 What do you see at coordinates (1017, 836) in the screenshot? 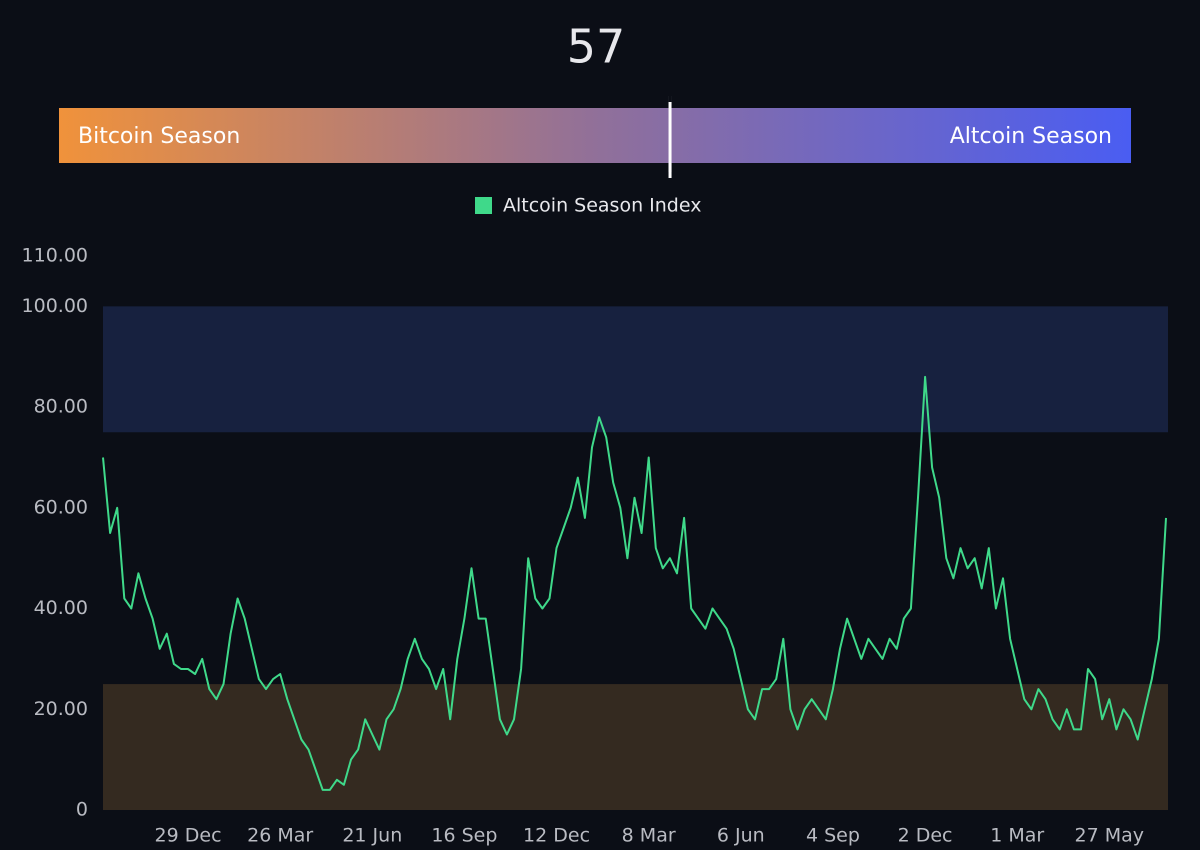
I see `x-tick-label: 1 Mar` at bounding box center [1017, 836].